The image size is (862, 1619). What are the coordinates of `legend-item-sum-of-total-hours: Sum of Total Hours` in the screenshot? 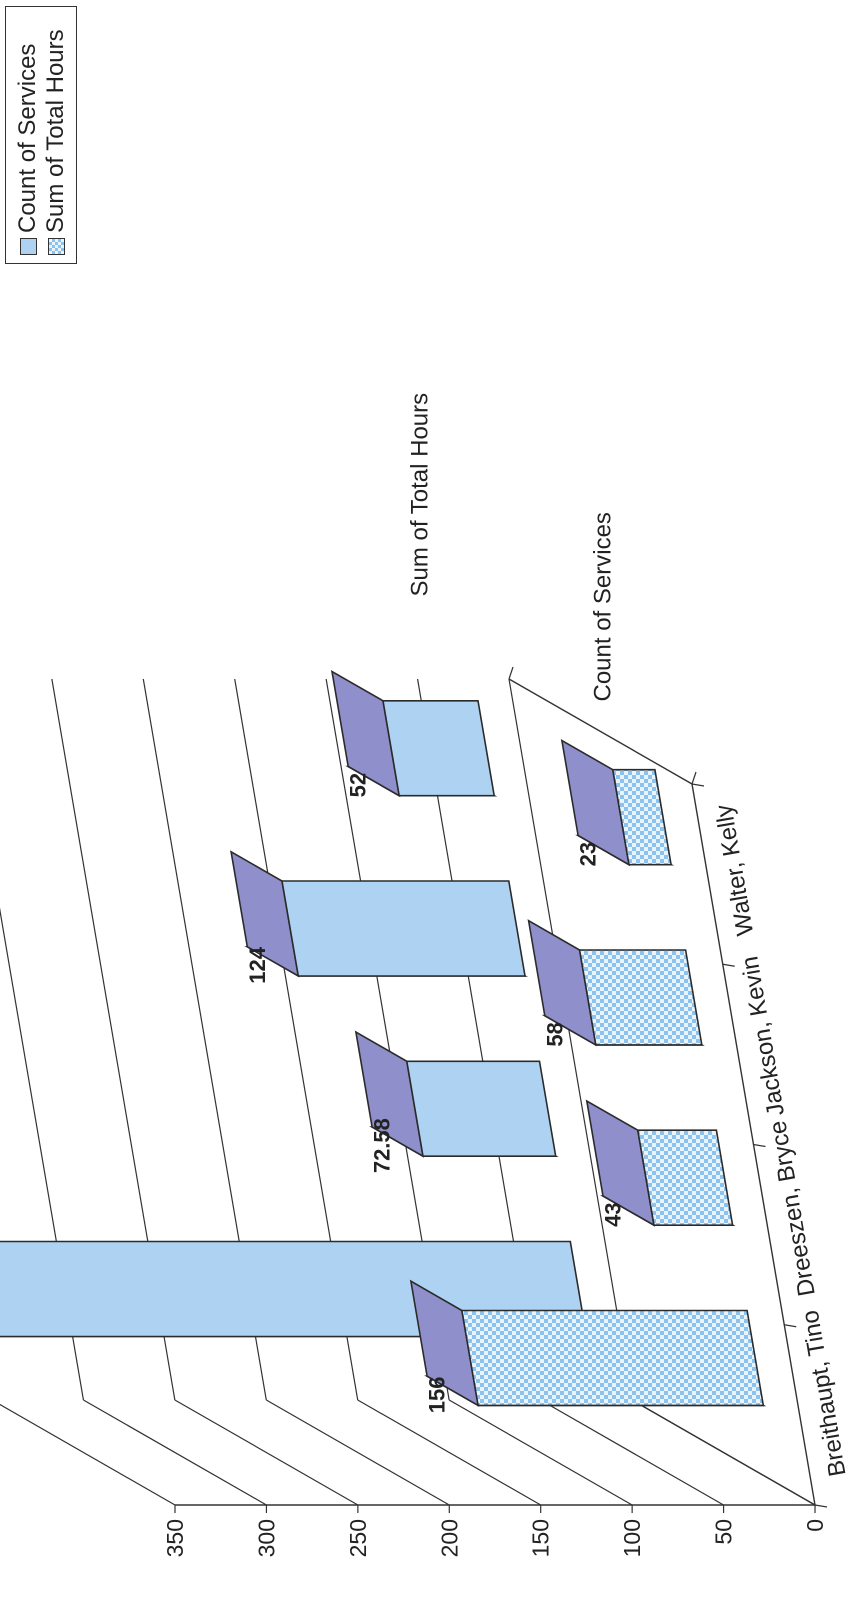 It's located at (56, 135).